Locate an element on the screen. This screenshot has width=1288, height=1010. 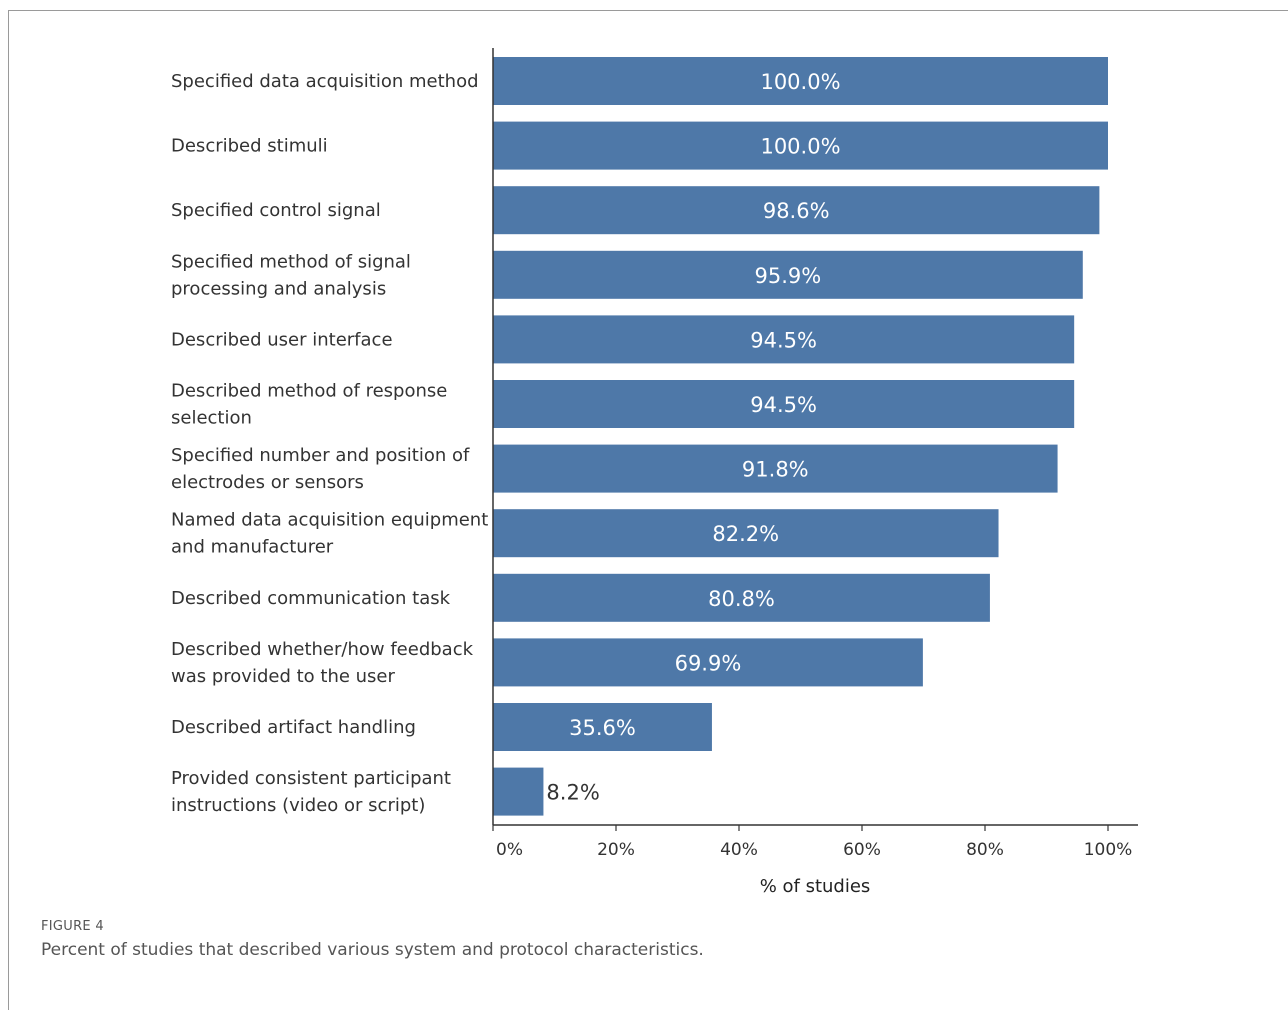
category-label: Described user interface is located at coordinates (282, 339).